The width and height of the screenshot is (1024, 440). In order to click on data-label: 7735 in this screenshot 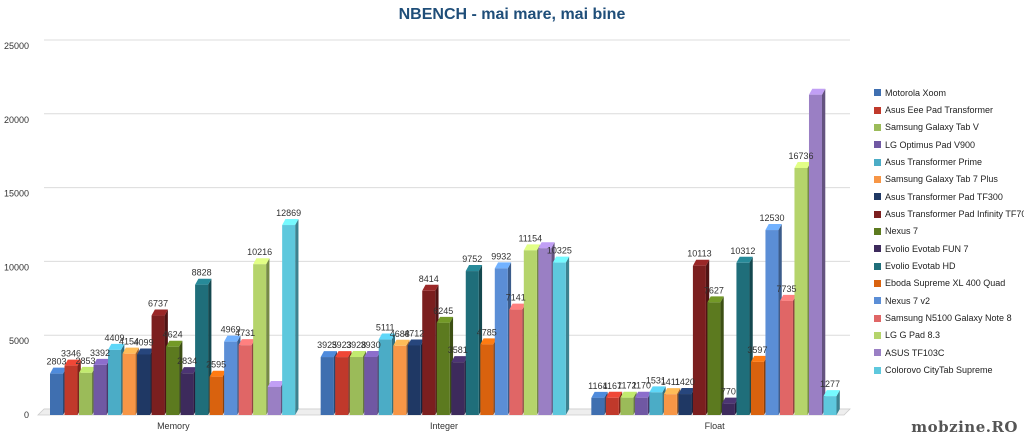, I will do `click(786, 289)`.